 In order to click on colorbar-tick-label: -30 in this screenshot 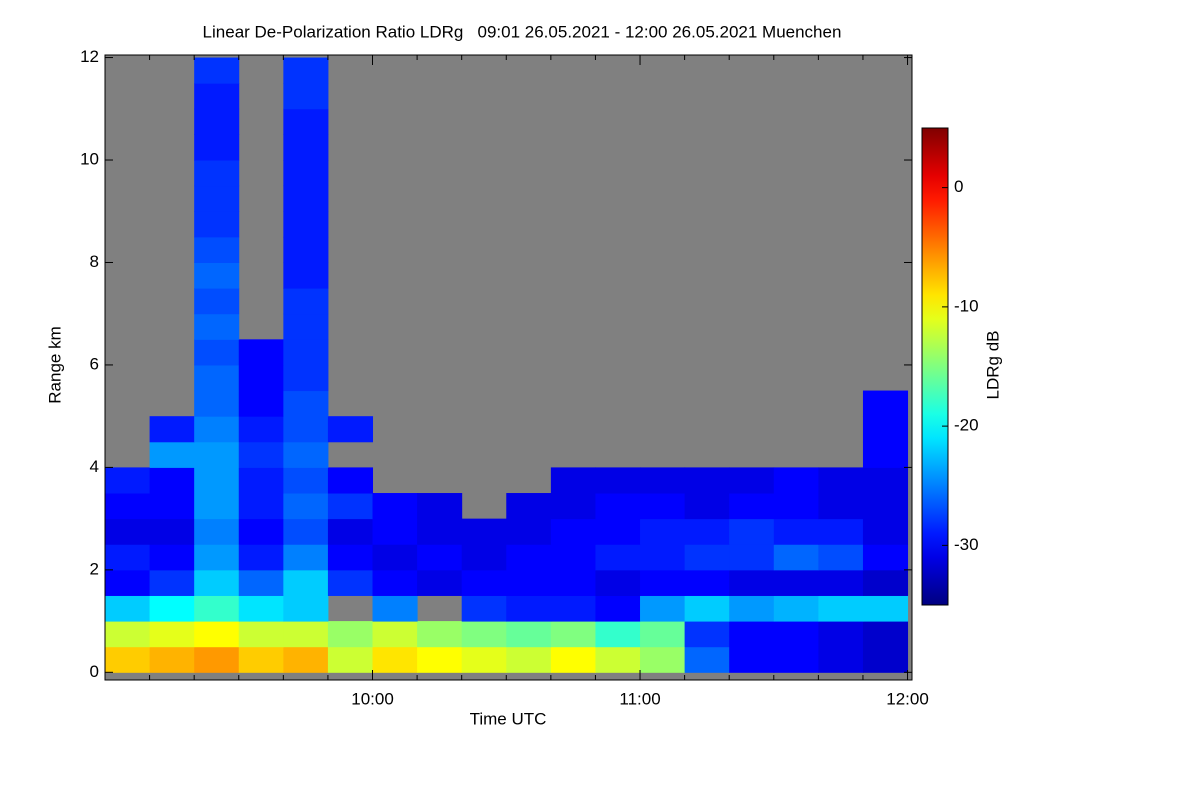, I will do `click(966, 544)`.